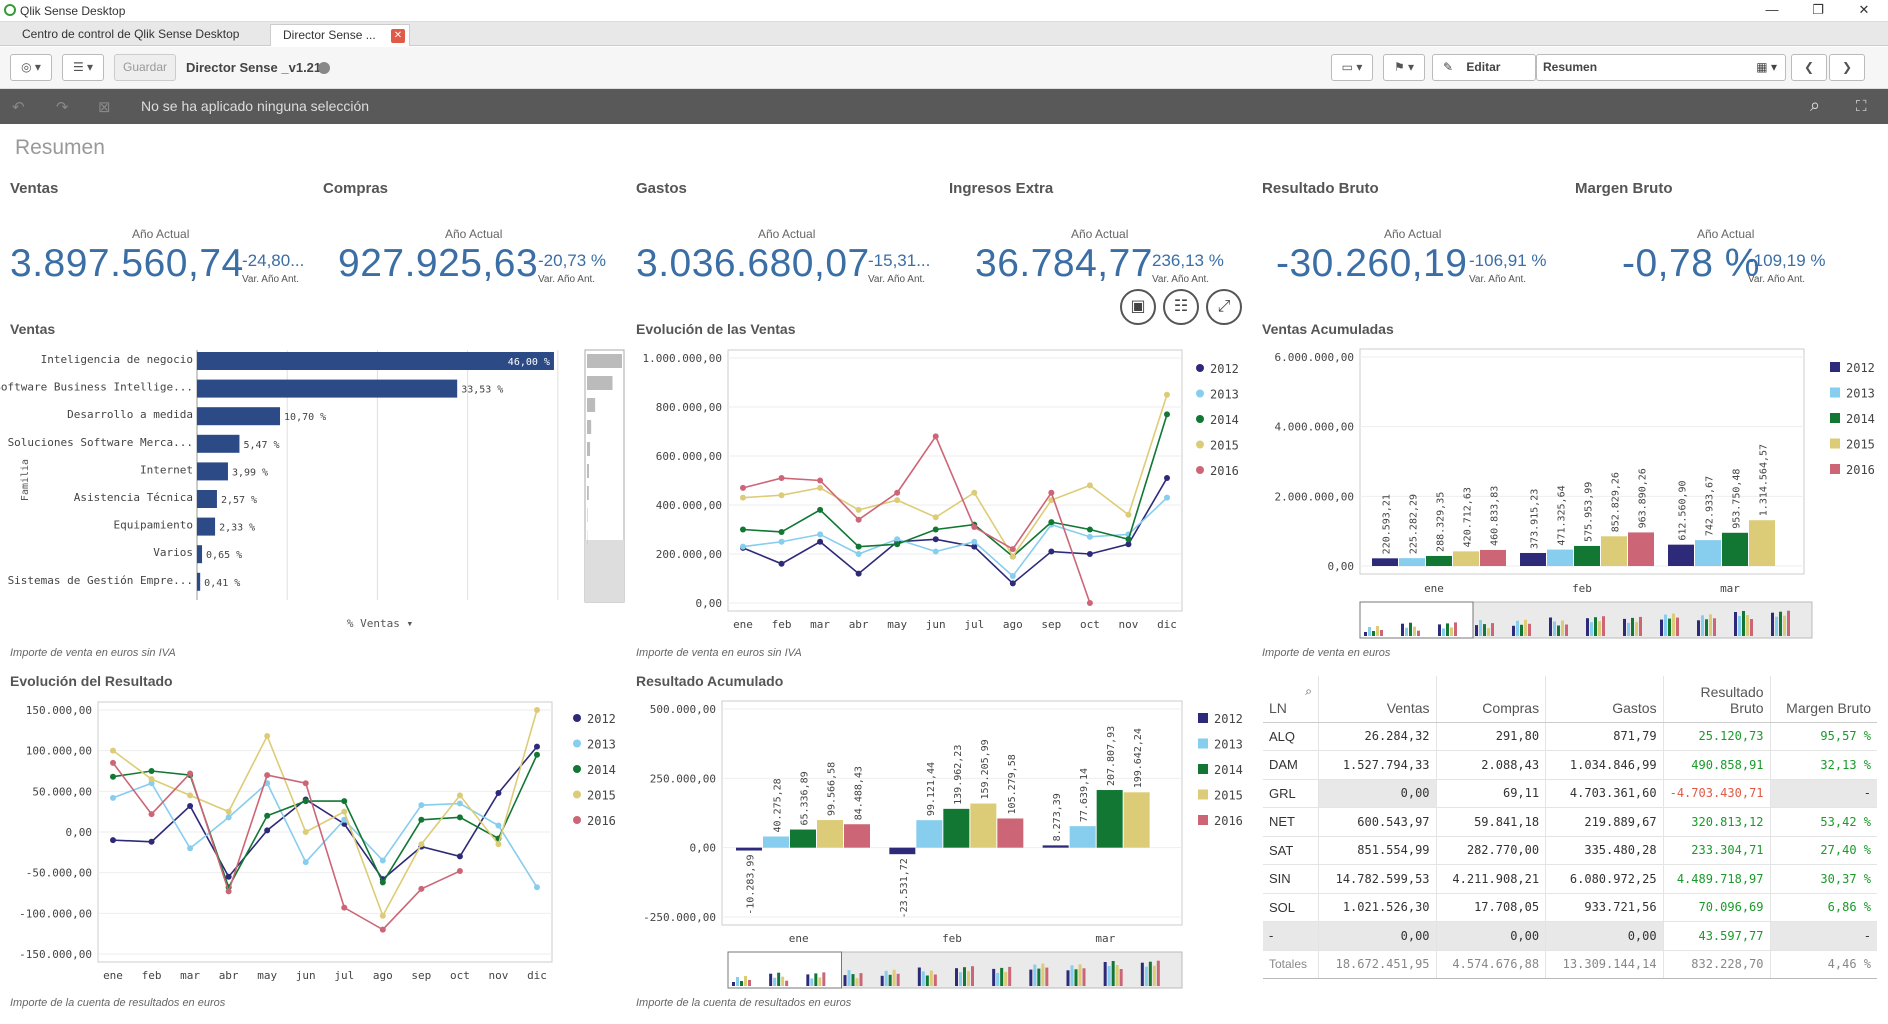 The width and height of the screenshot is (1888, 1024). I want to click on scrollbar-thumb, so click(604, 571).